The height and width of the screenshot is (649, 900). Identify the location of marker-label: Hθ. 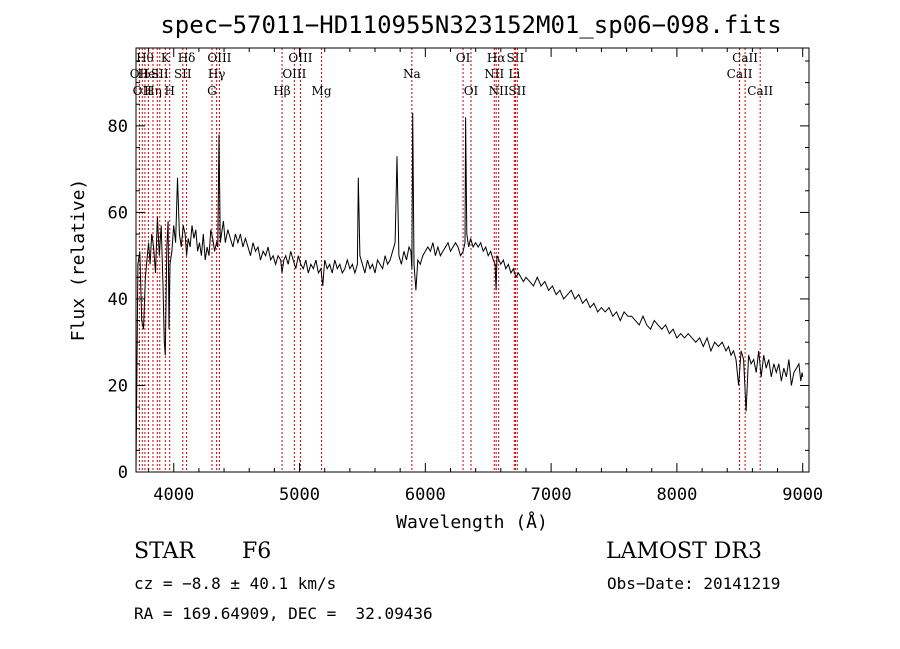
(145, 58).